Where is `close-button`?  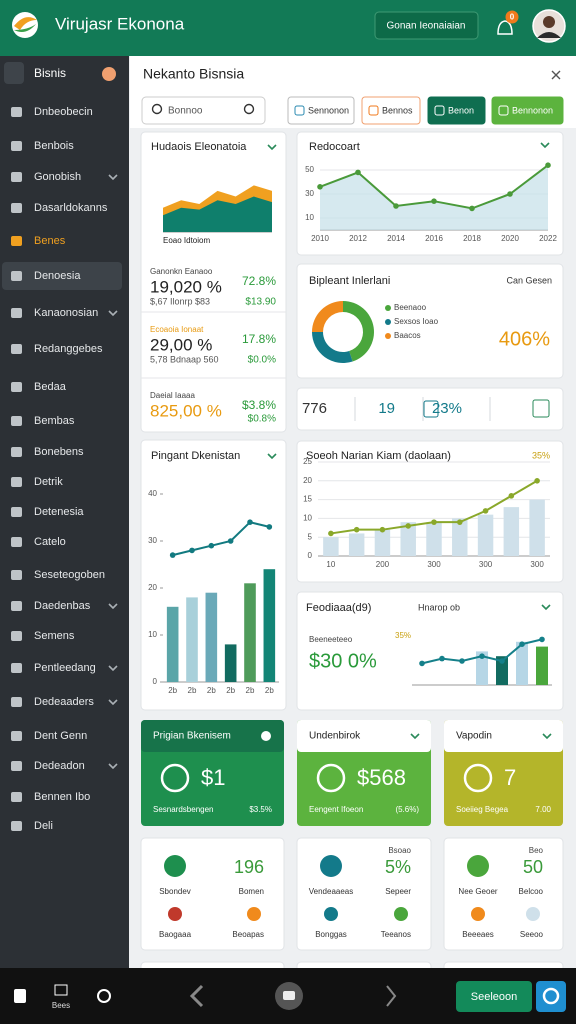 close-button is located at coordinates (556, 75).